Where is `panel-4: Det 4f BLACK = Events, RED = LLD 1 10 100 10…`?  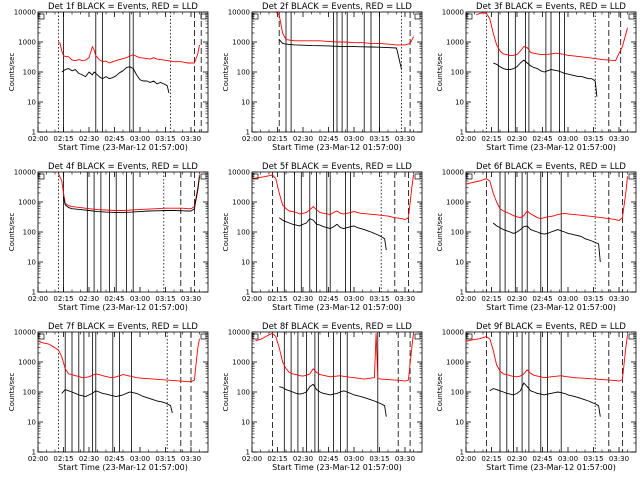 panel-4: Det 4f BLACK = Events, RED = LLD 1 10 100 10… is located at coordinates (108, 237).